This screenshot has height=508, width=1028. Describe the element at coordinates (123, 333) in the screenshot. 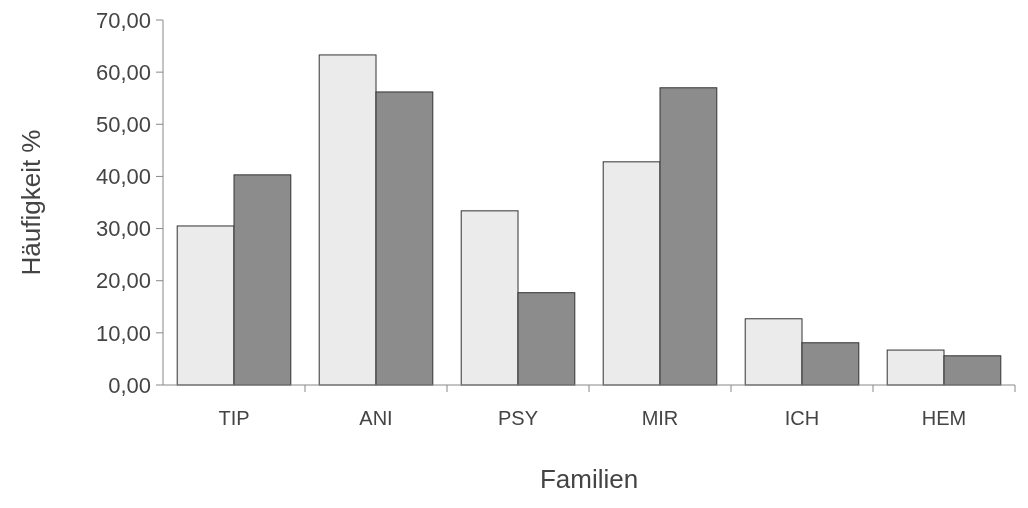

I see `y-tick-label: 10,00` at that location.